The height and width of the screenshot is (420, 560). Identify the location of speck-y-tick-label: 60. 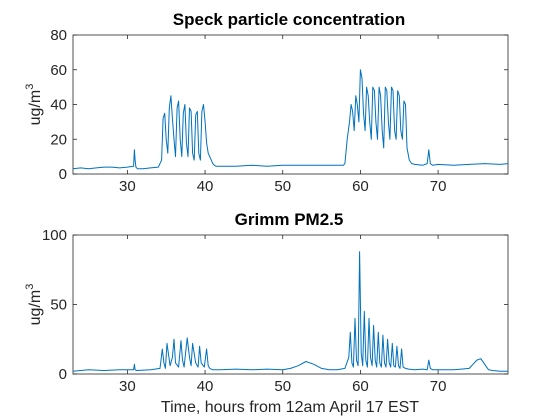
(58, 70).